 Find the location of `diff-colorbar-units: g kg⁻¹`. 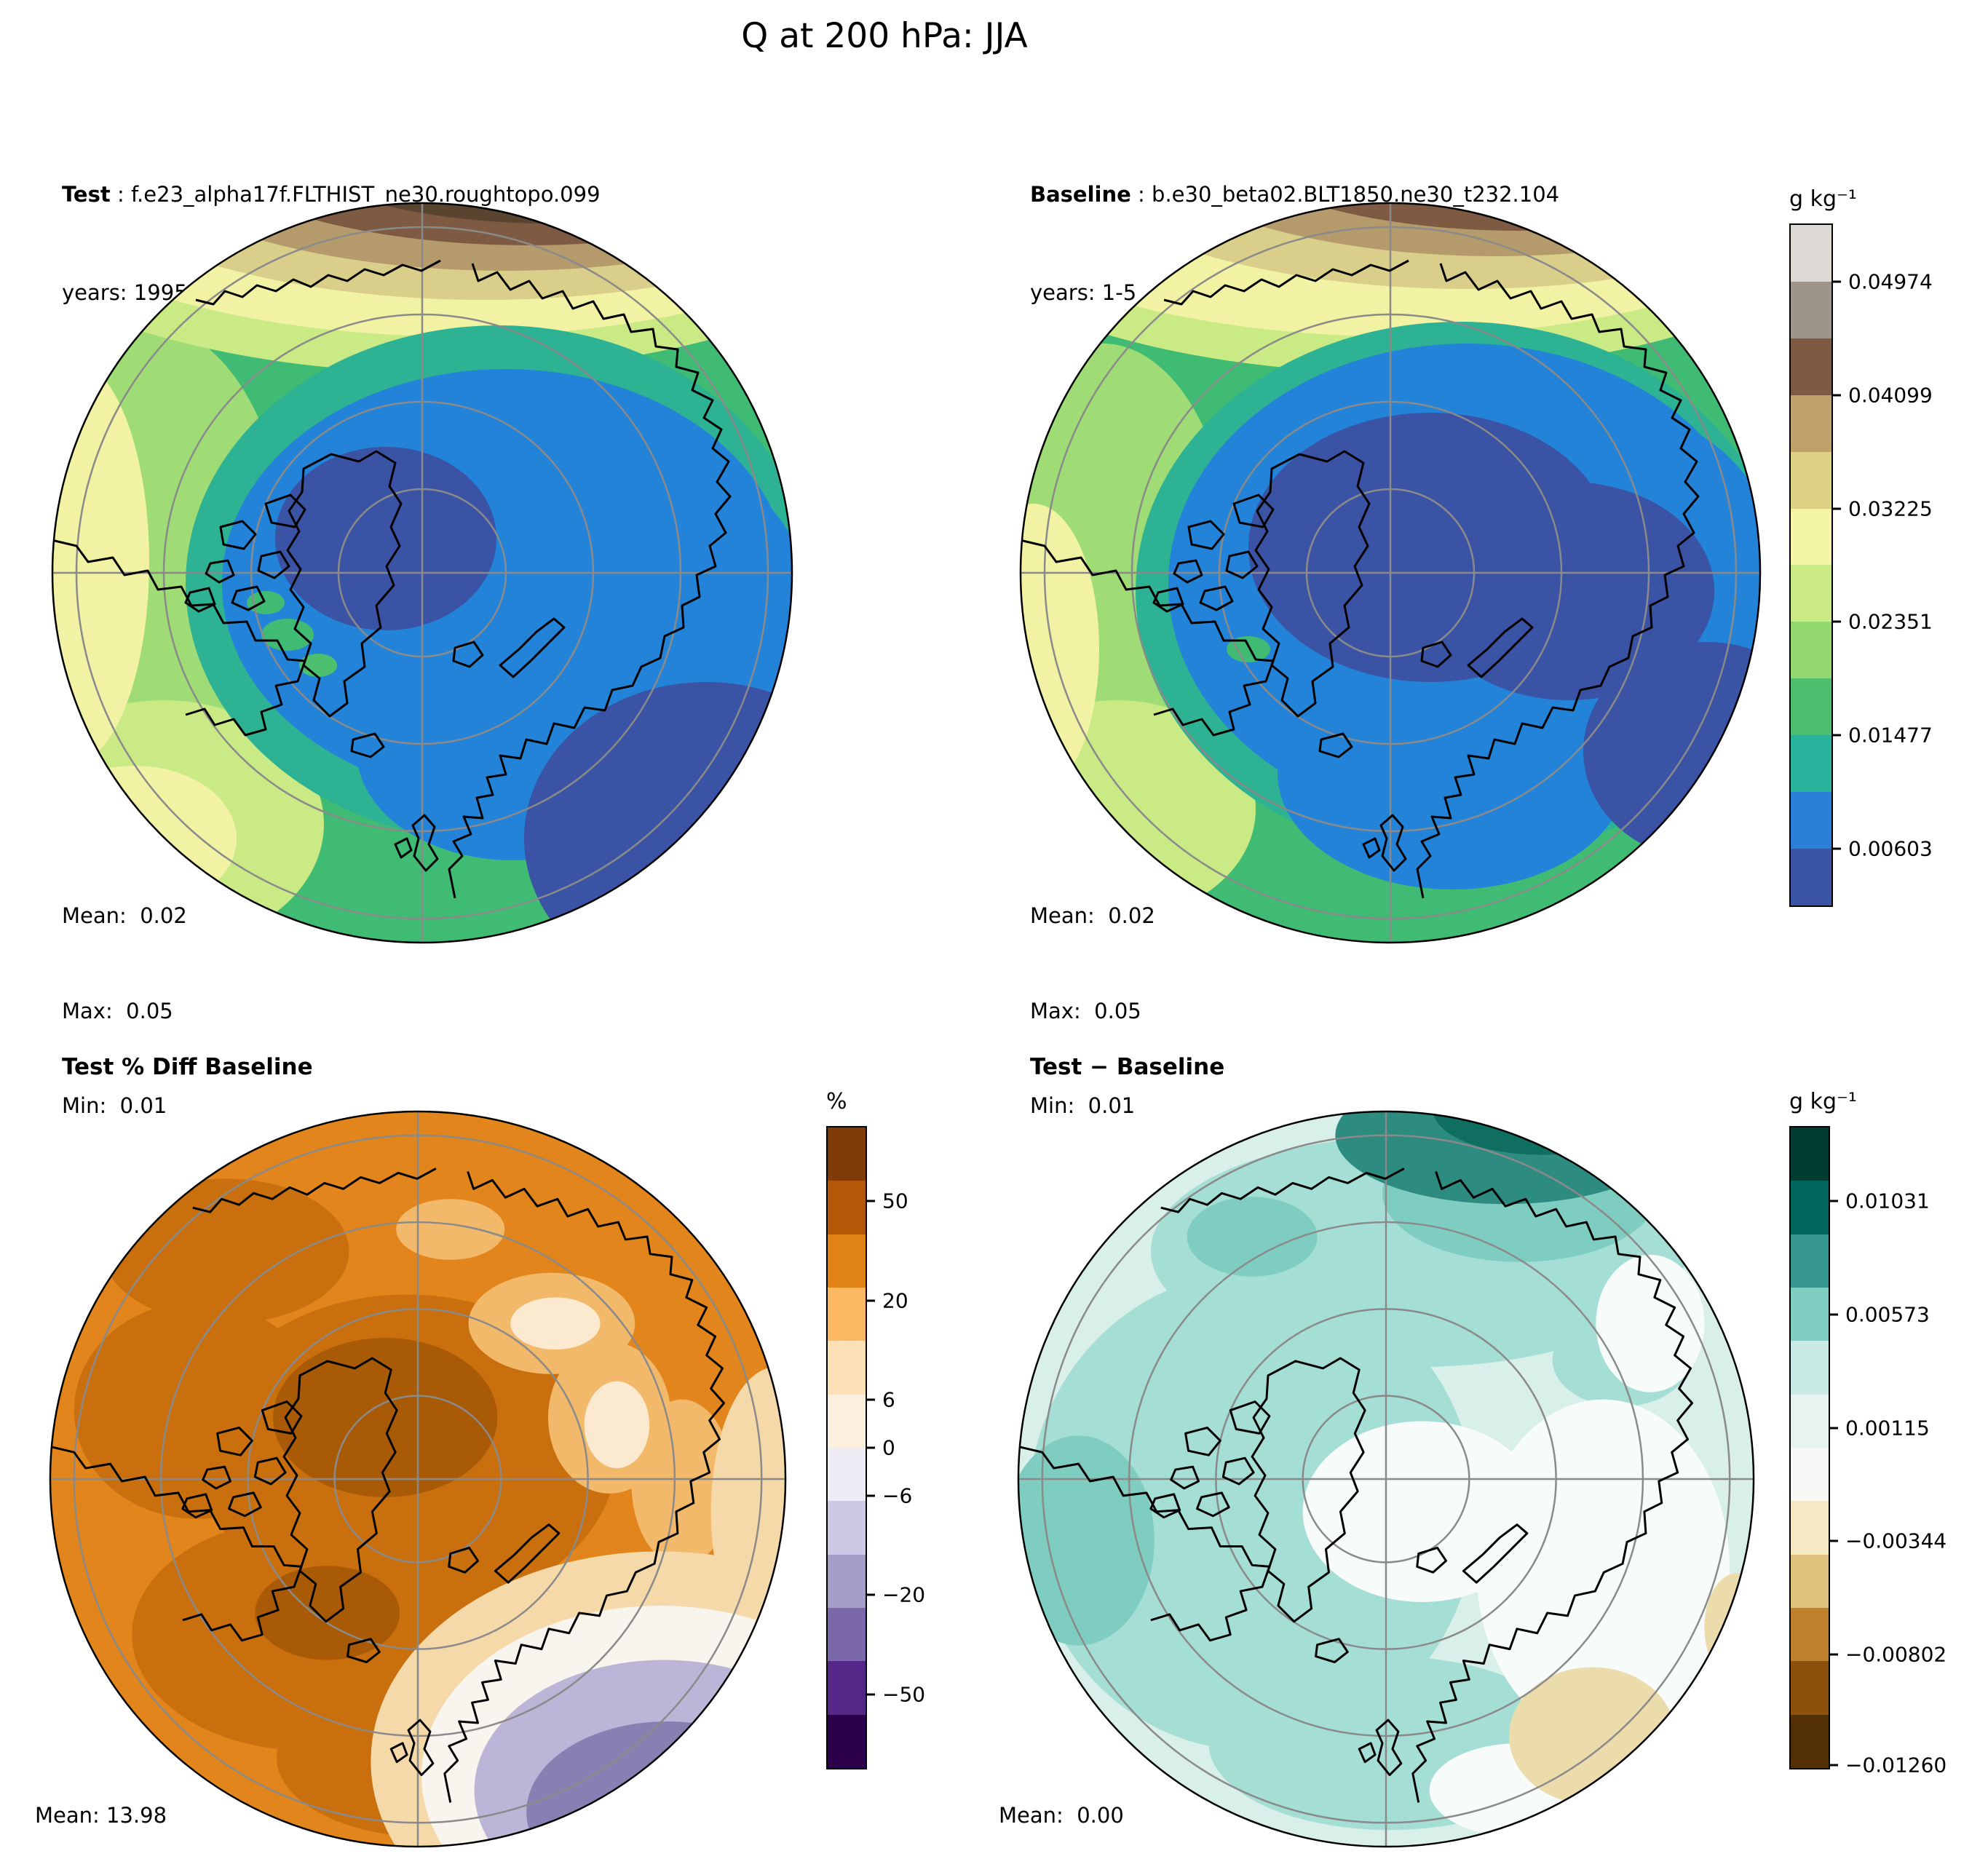

diff-colorbar-units: g kg⁻¹ is located at coordinates (1823, 1101).